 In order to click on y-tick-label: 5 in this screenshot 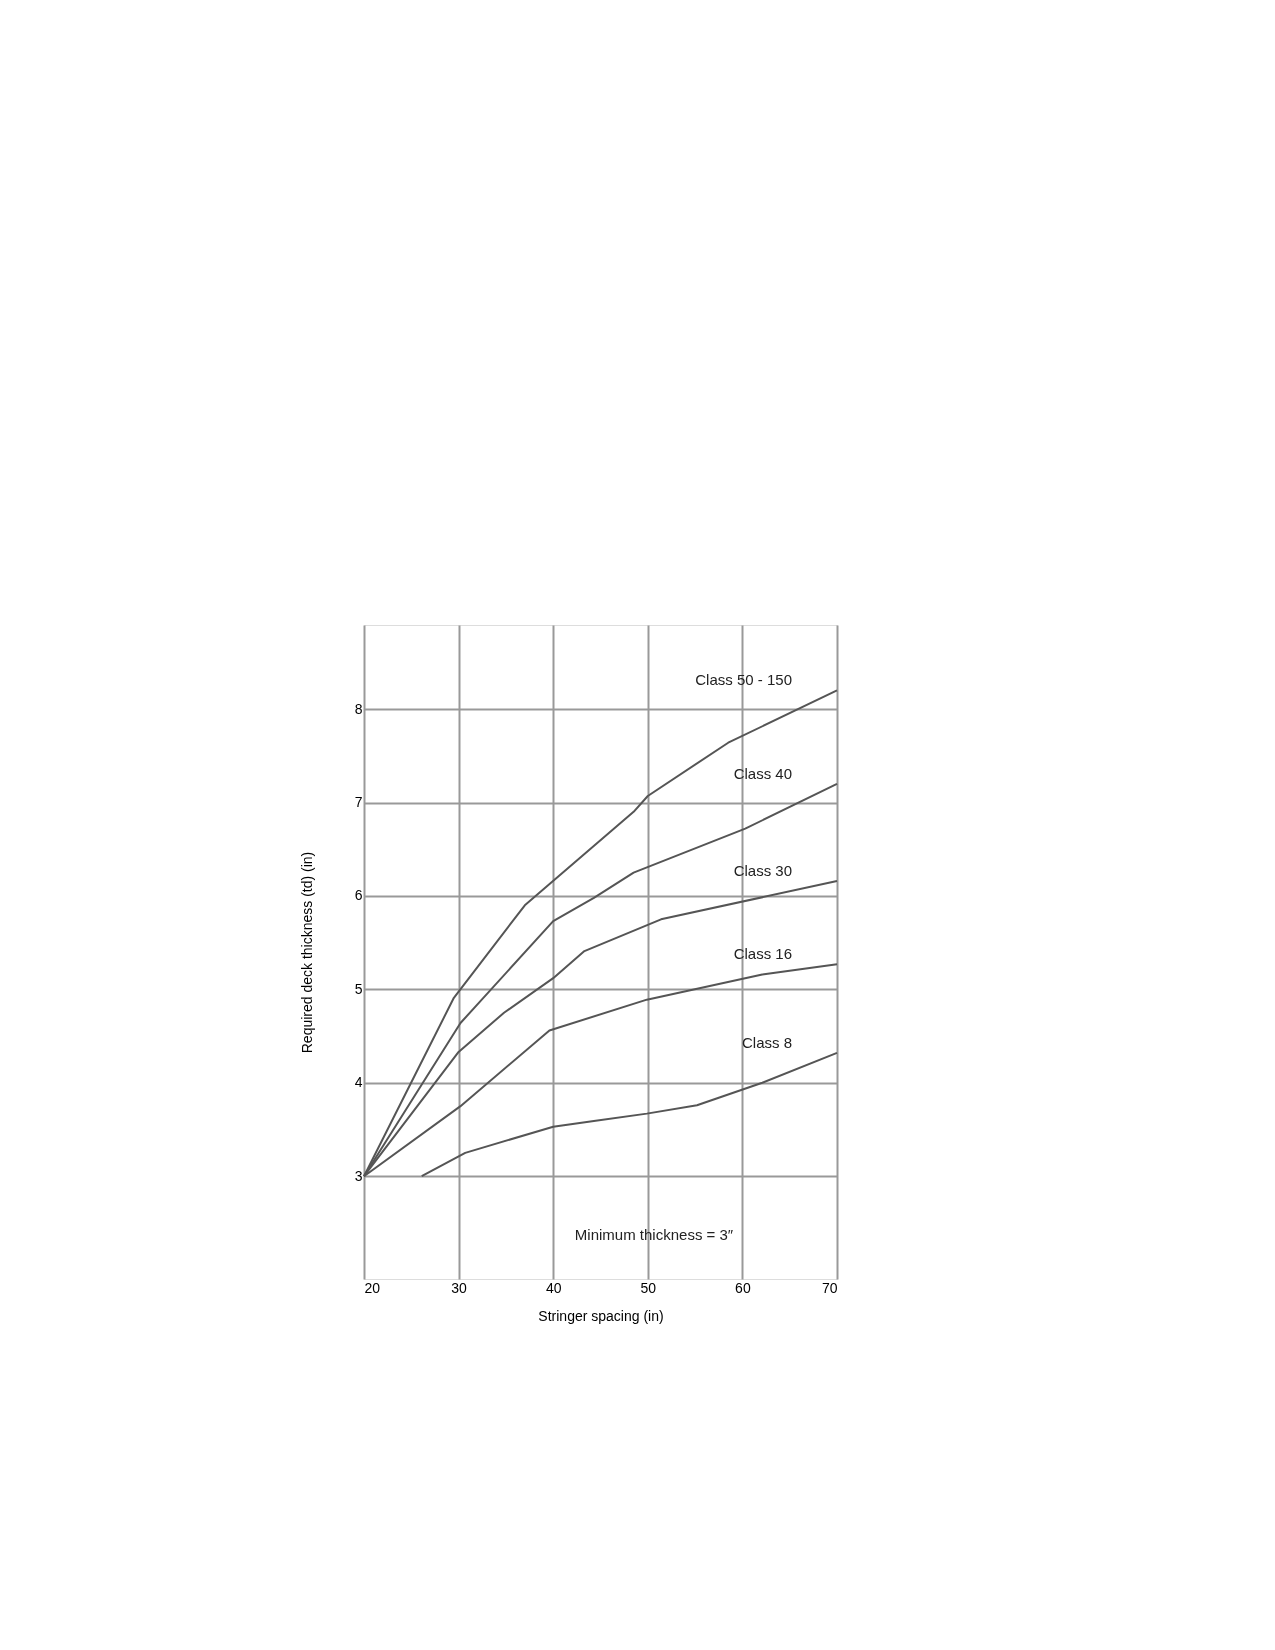, I will do `click(358, 988)`.